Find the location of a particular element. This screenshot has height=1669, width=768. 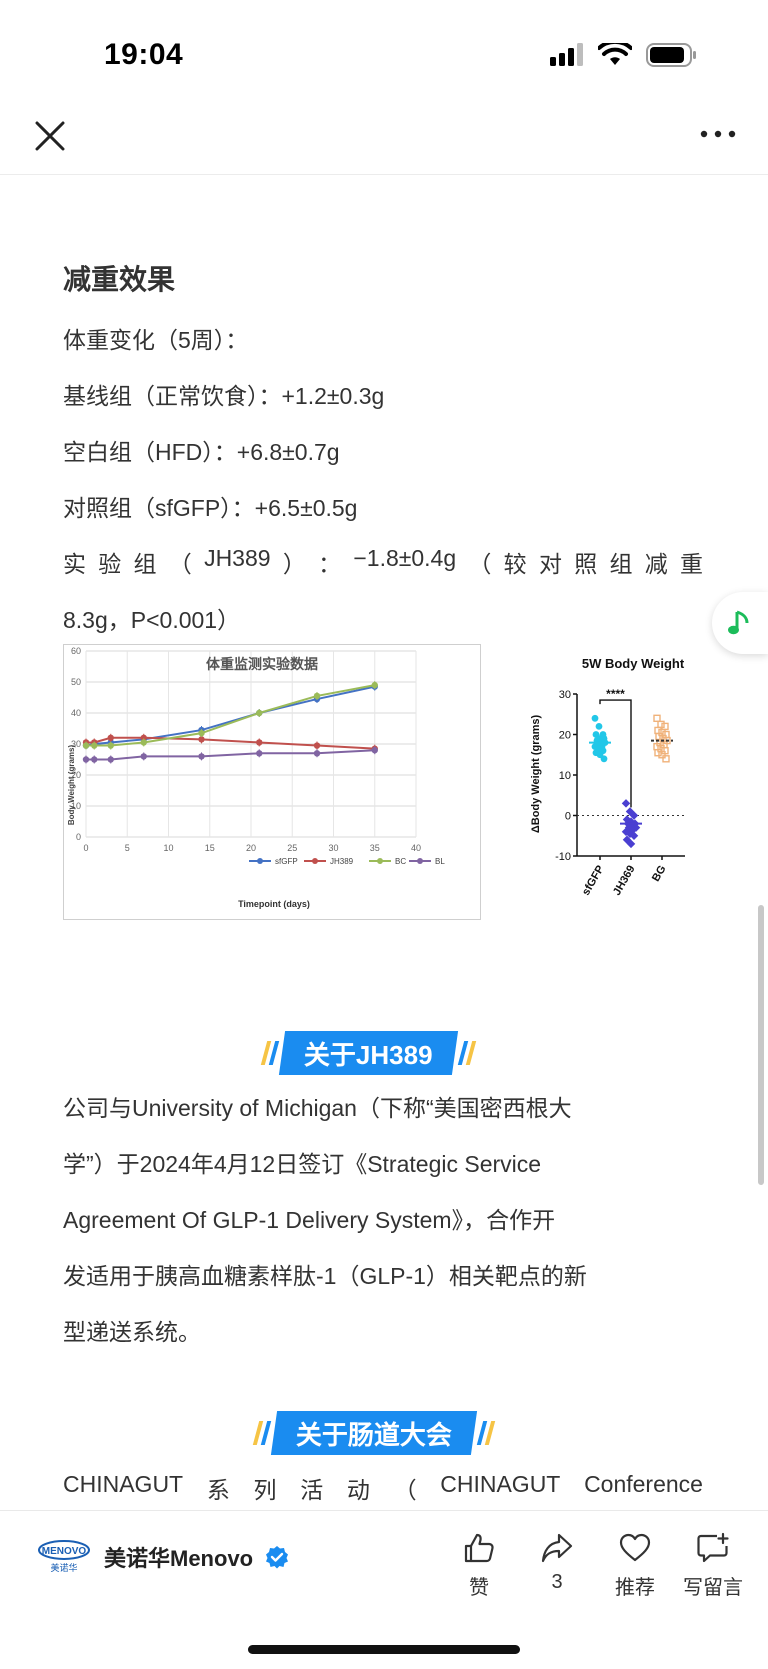

chart-title: 体重监测实验数据 is located at coordinates (262, 664).